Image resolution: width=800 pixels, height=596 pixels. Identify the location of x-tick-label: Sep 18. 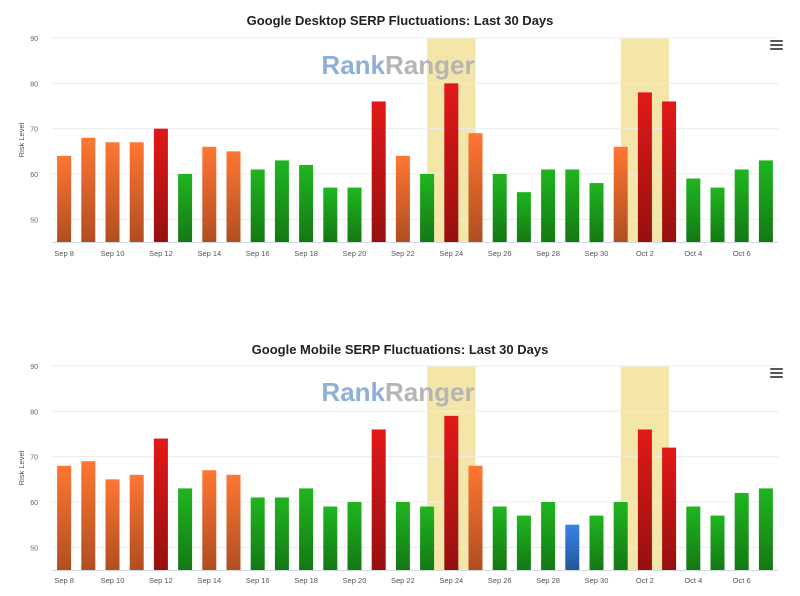
(306, 580).